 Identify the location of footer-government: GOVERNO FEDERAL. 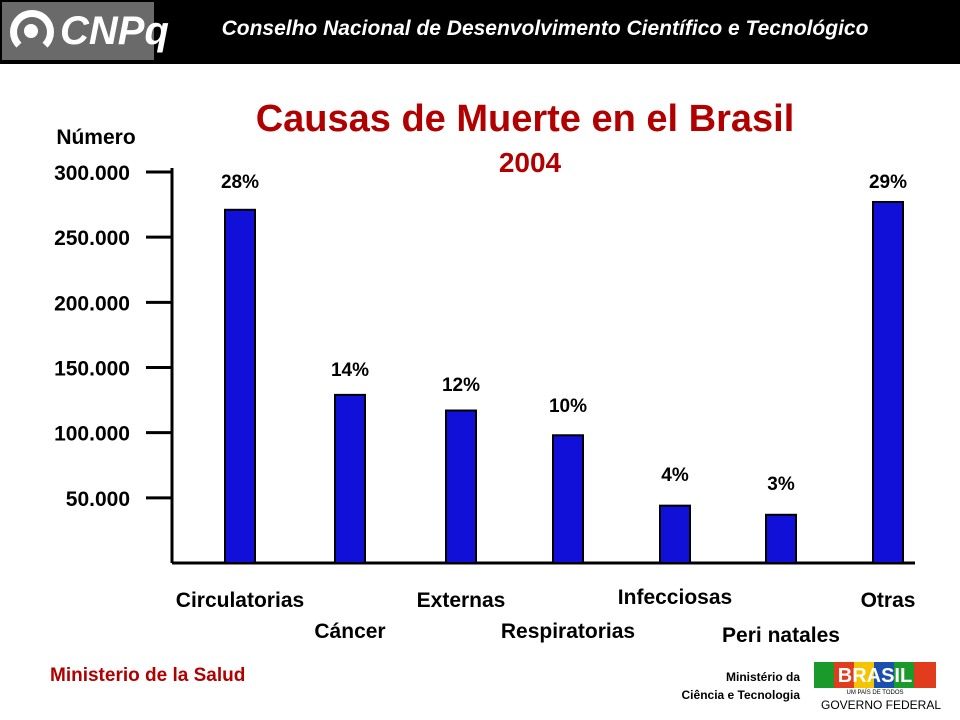
(881, 705).